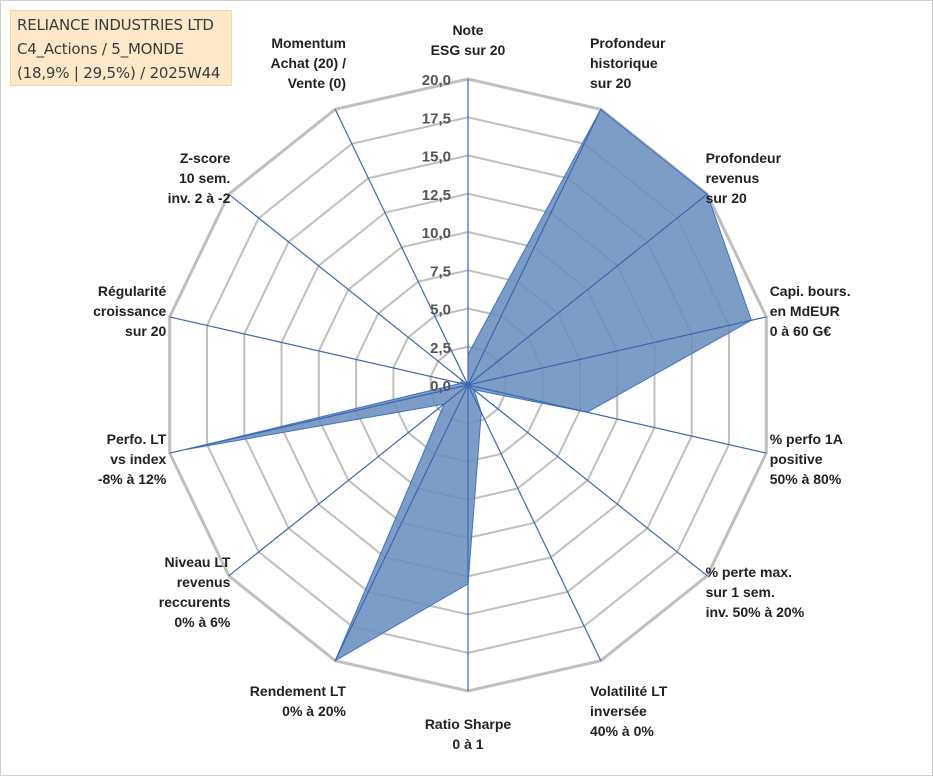 This screenshot has height=776, width=933. What do you see at coordinates (119, 73) in the screenshot?
I see `stats-label: (18,9% | 29,5%) / 2025W44` at bounding box center [119, 73].